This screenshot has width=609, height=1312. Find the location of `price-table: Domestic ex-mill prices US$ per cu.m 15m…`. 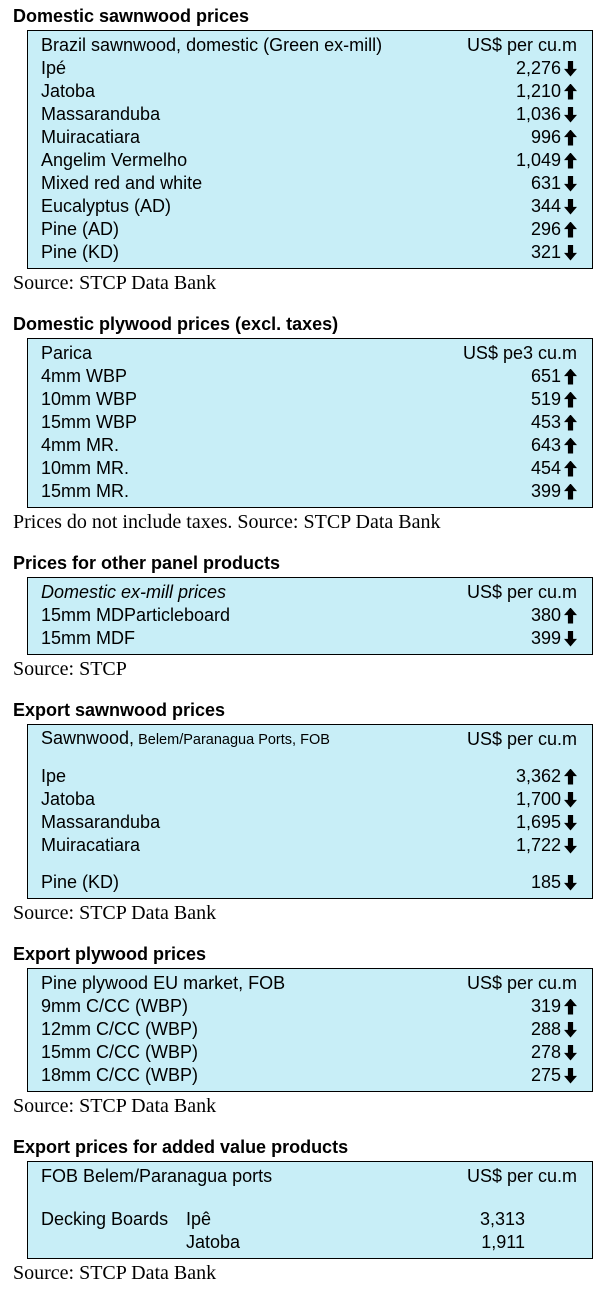

price-table: Domestic ex-mill prices US$ per cu.m 15m… is located at coordinates (310, 616).